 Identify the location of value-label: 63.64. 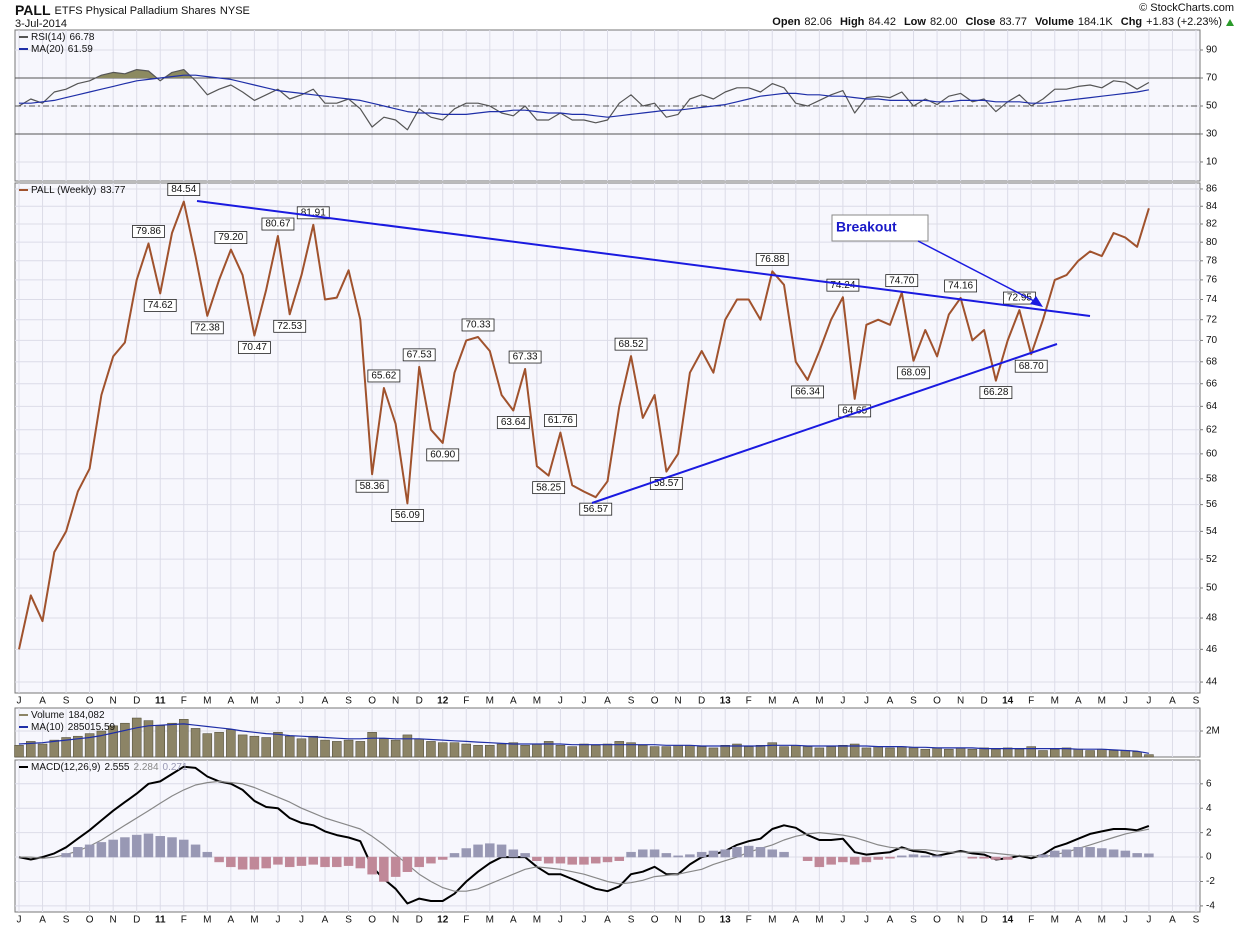
(513, 422).